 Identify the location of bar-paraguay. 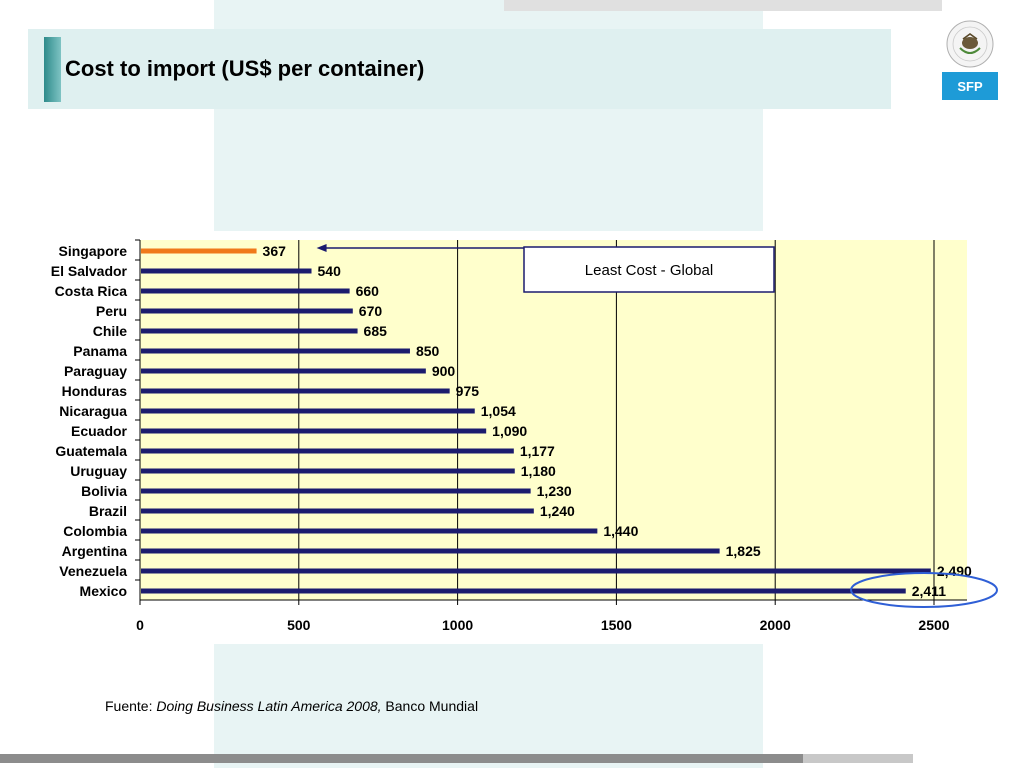
(283, 371).